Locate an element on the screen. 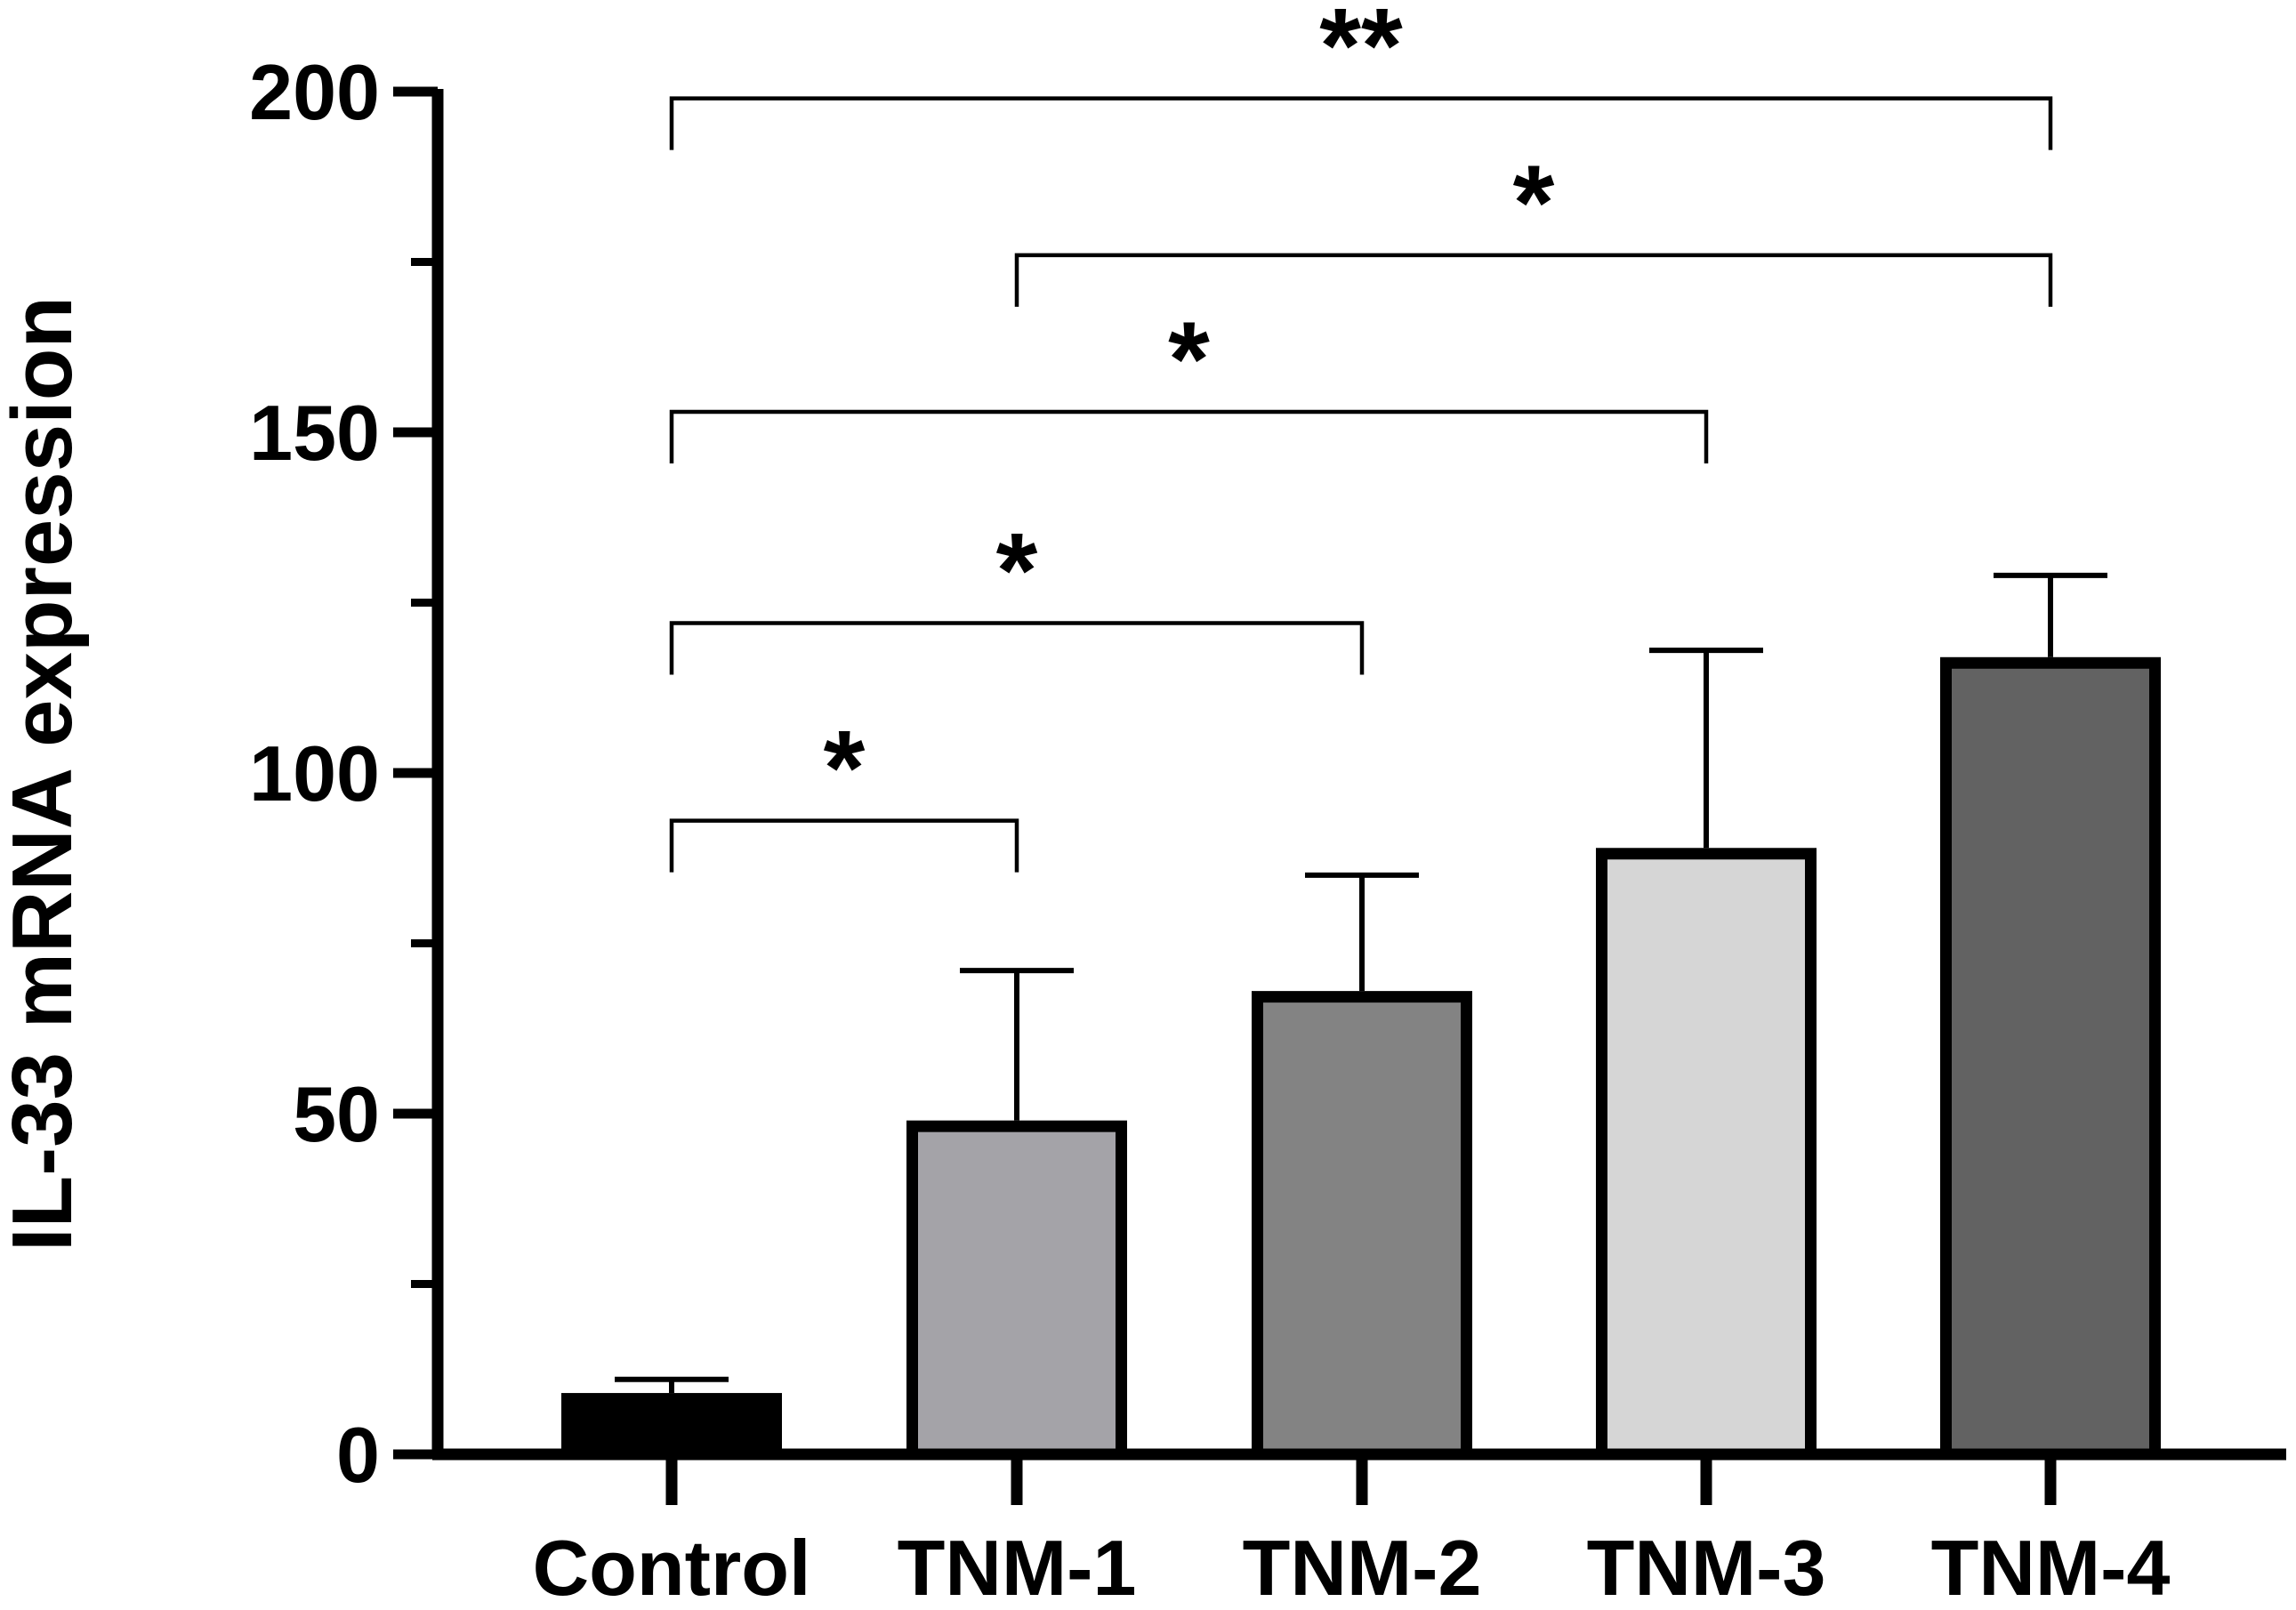  x-tick-label-tnm-1: TNM-1 is located at coordinates (1018, 1567).